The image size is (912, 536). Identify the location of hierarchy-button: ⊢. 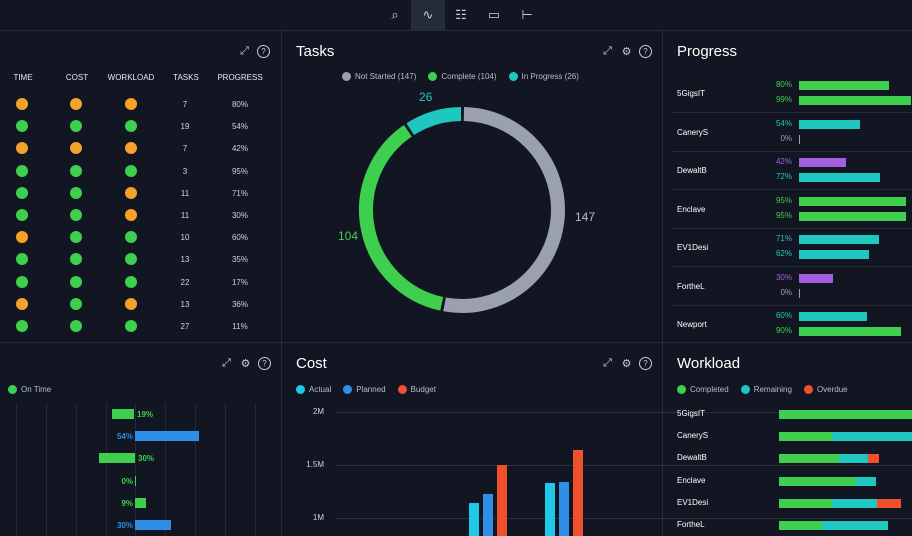
(527, 15).